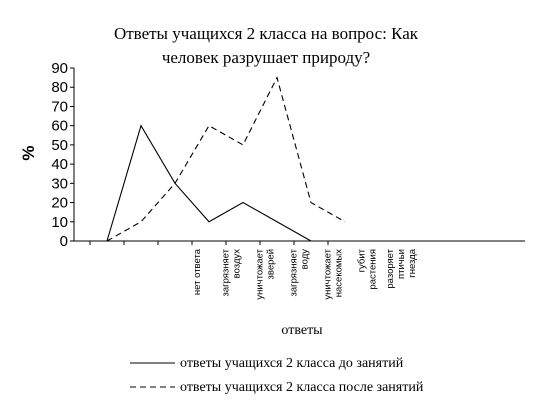  I want to click on legend-label: ответы учащихся 2 класса до занятий, so click(292, 363).